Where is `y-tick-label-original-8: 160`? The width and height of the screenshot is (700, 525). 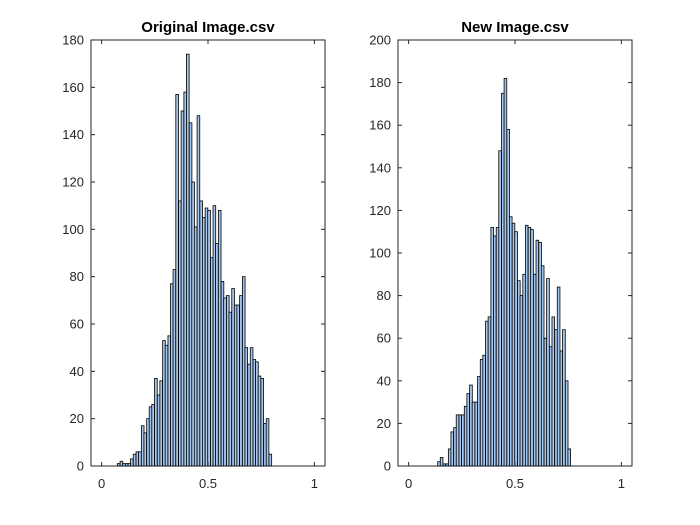 y-tick-label-original-8: 160 is located at coordinates (73, 87).